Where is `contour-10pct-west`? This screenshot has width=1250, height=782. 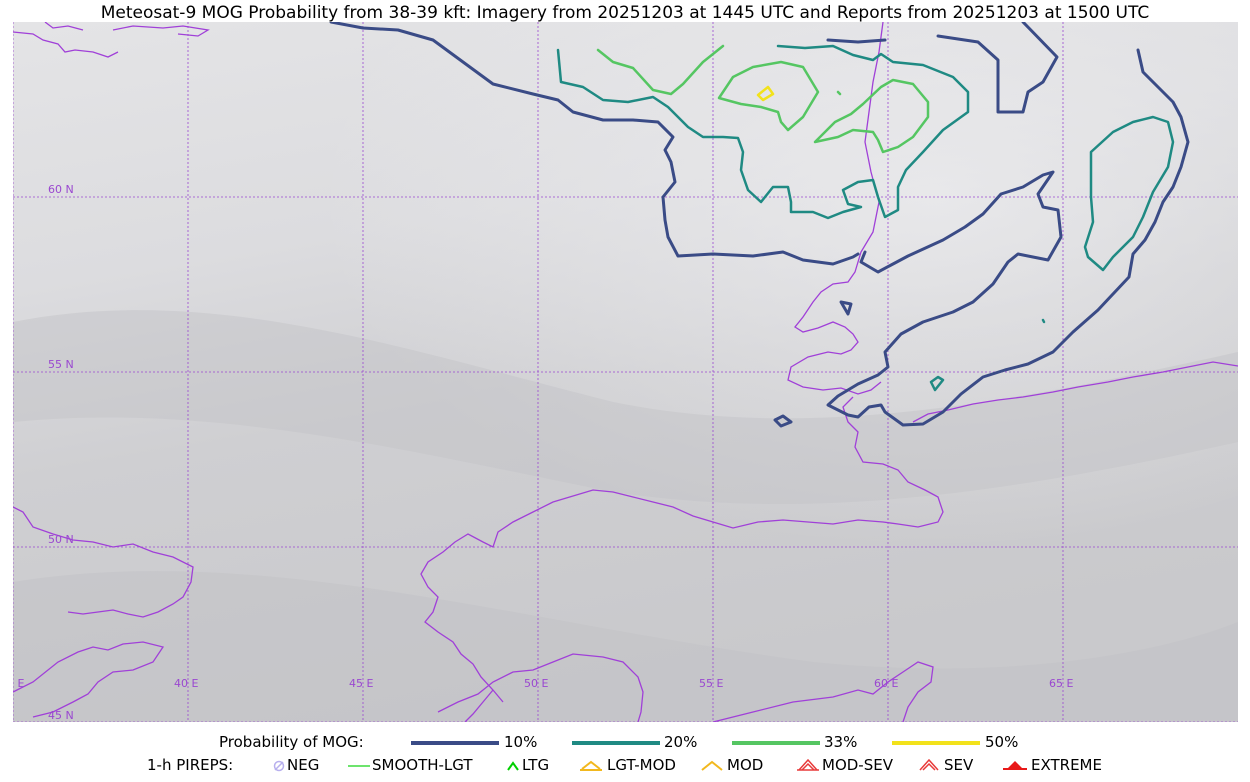 contour-10pct-west is located at coordinates (594, 144).